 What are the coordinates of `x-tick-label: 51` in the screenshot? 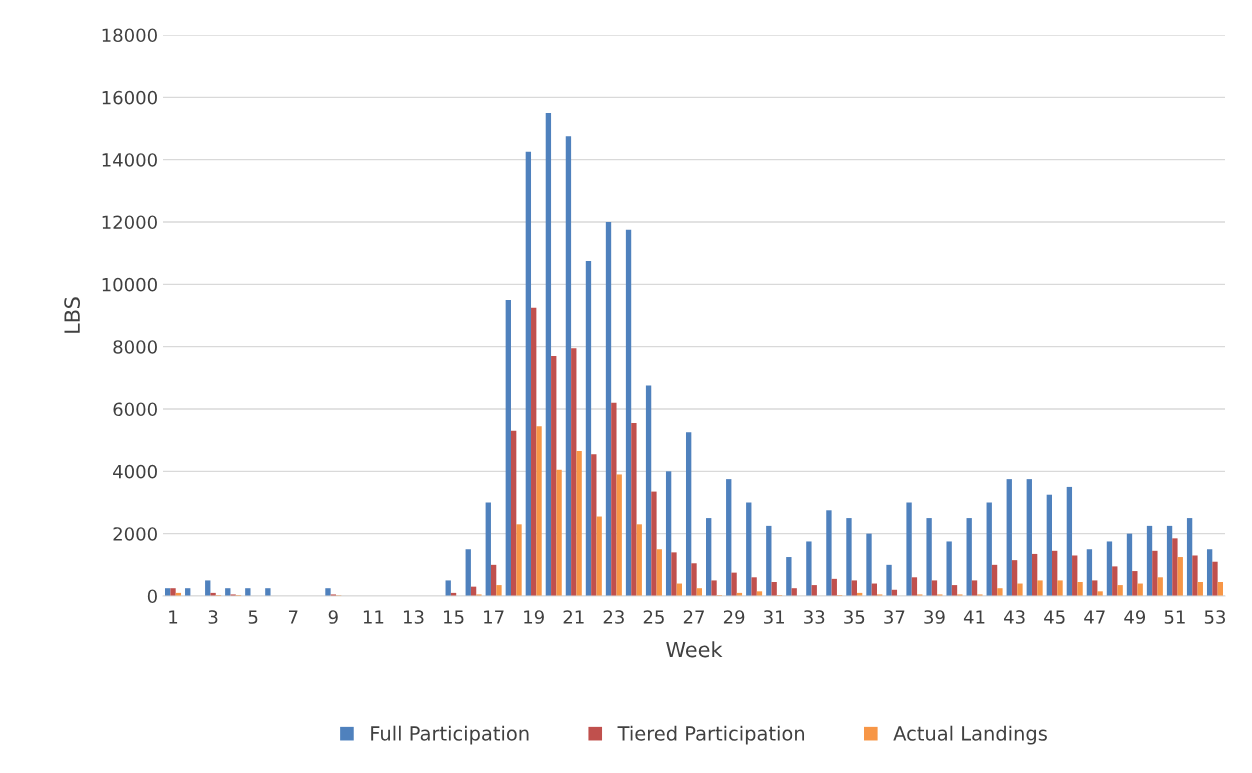 It's located at (1174, 617).